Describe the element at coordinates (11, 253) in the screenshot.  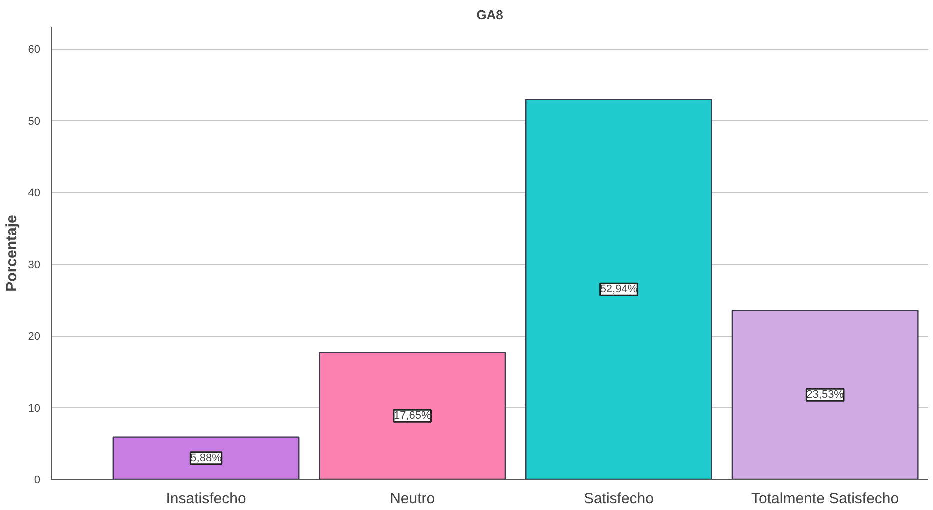
I see `y-axis-title: Porcentaje` at that location.